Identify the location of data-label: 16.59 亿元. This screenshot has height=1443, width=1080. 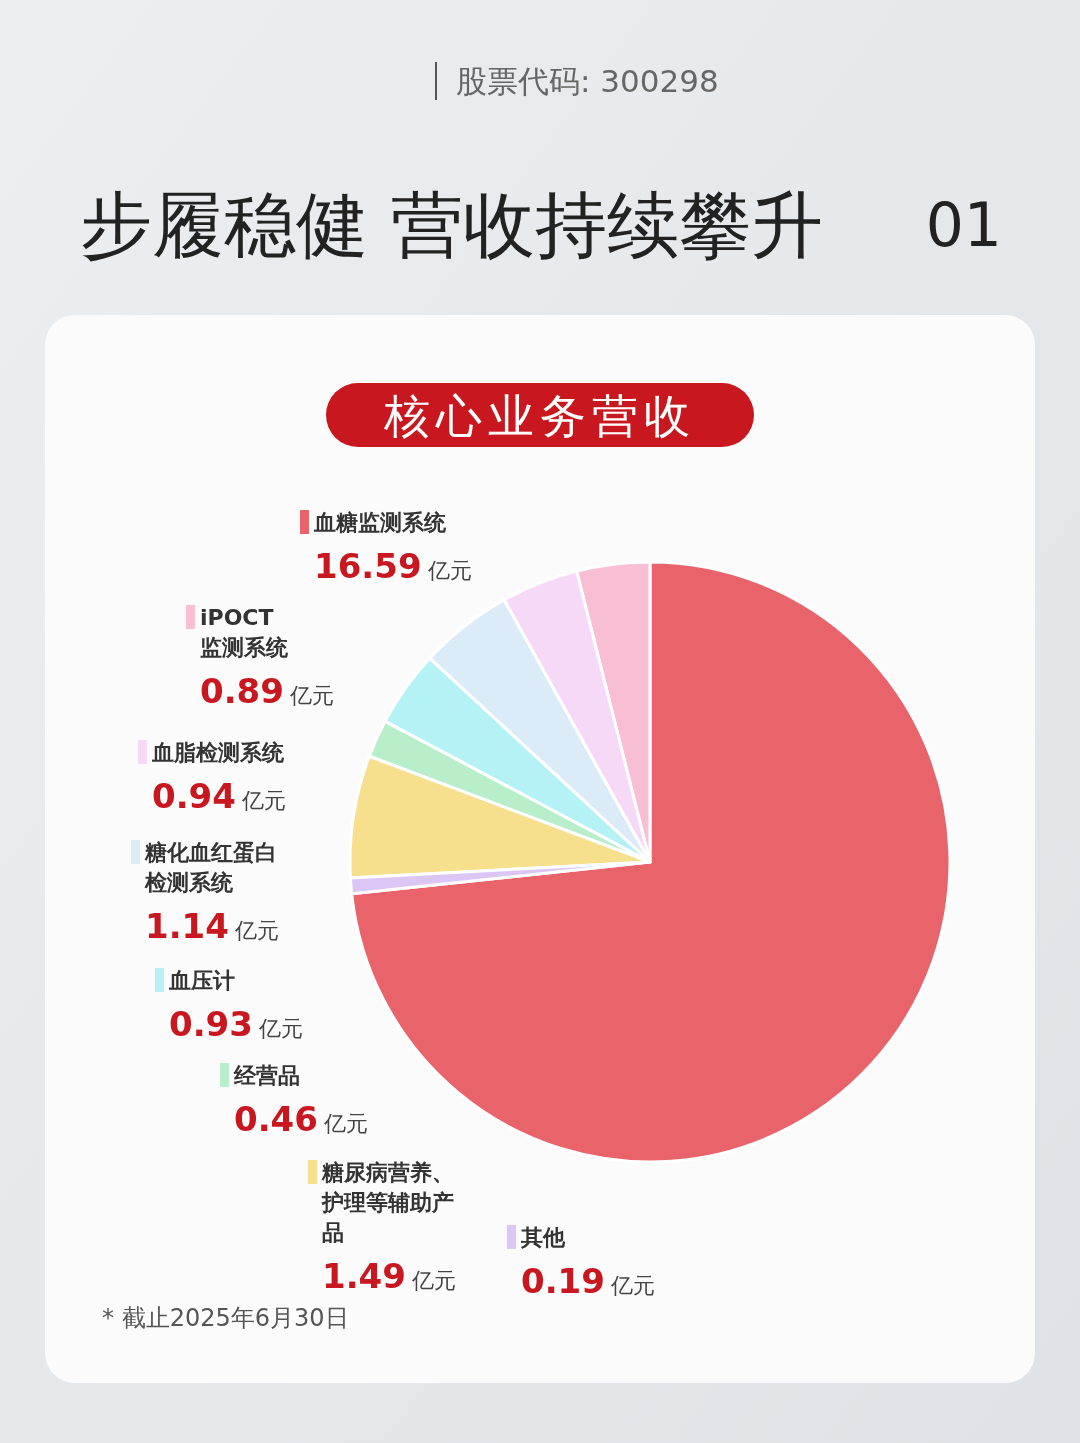
(393, 566).